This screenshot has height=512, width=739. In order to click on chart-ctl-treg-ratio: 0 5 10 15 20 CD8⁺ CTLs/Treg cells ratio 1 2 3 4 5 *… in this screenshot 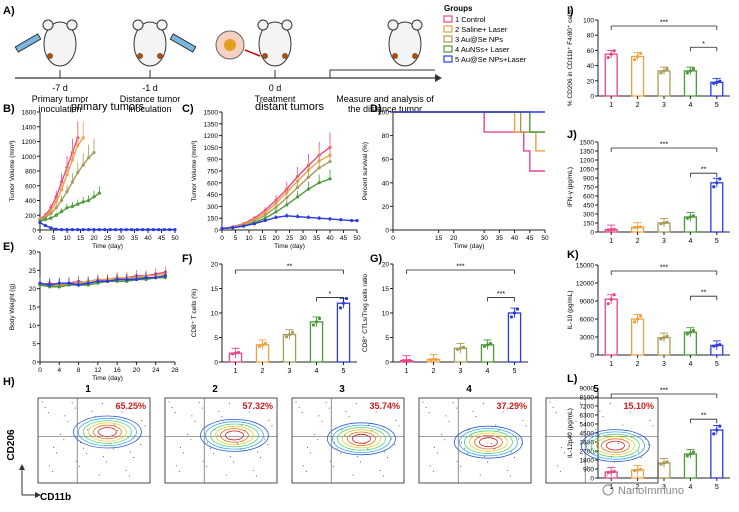, I will do `click(445, 318)`.